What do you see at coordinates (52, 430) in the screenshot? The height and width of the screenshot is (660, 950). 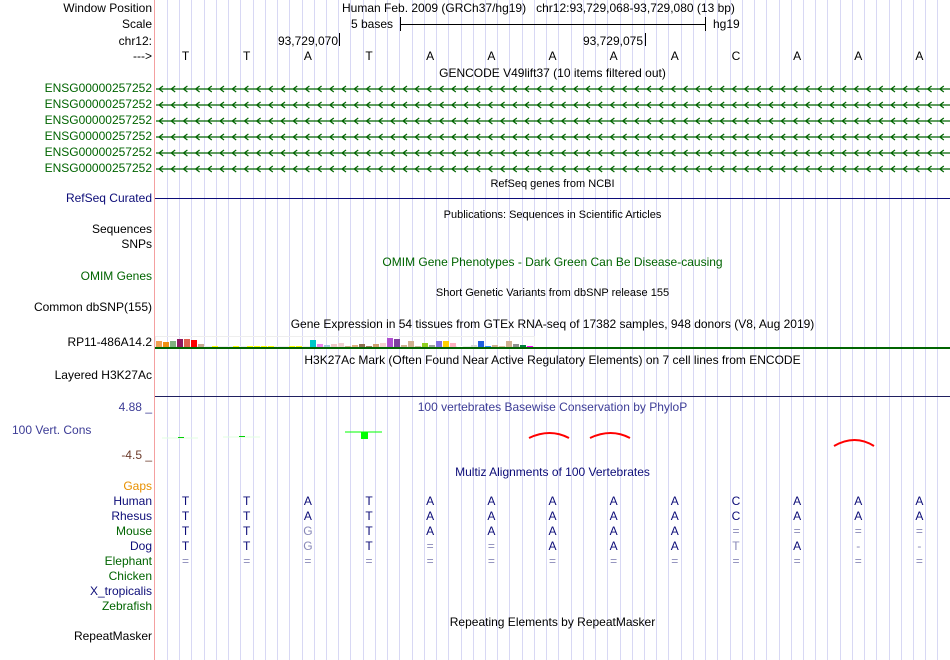 I see `phylop-label: 100 Vert. Cons` at bounding box center [52, 430].